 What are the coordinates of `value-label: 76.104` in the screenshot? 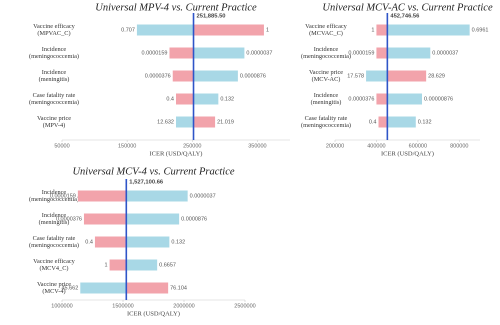 It's located at (178, 288).